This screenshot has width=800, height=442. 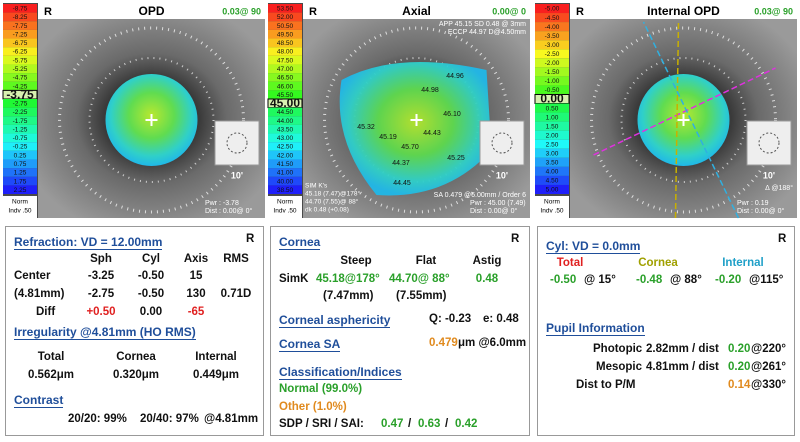 I want to click on title: Cornea SA, so click(x=310, y=344).